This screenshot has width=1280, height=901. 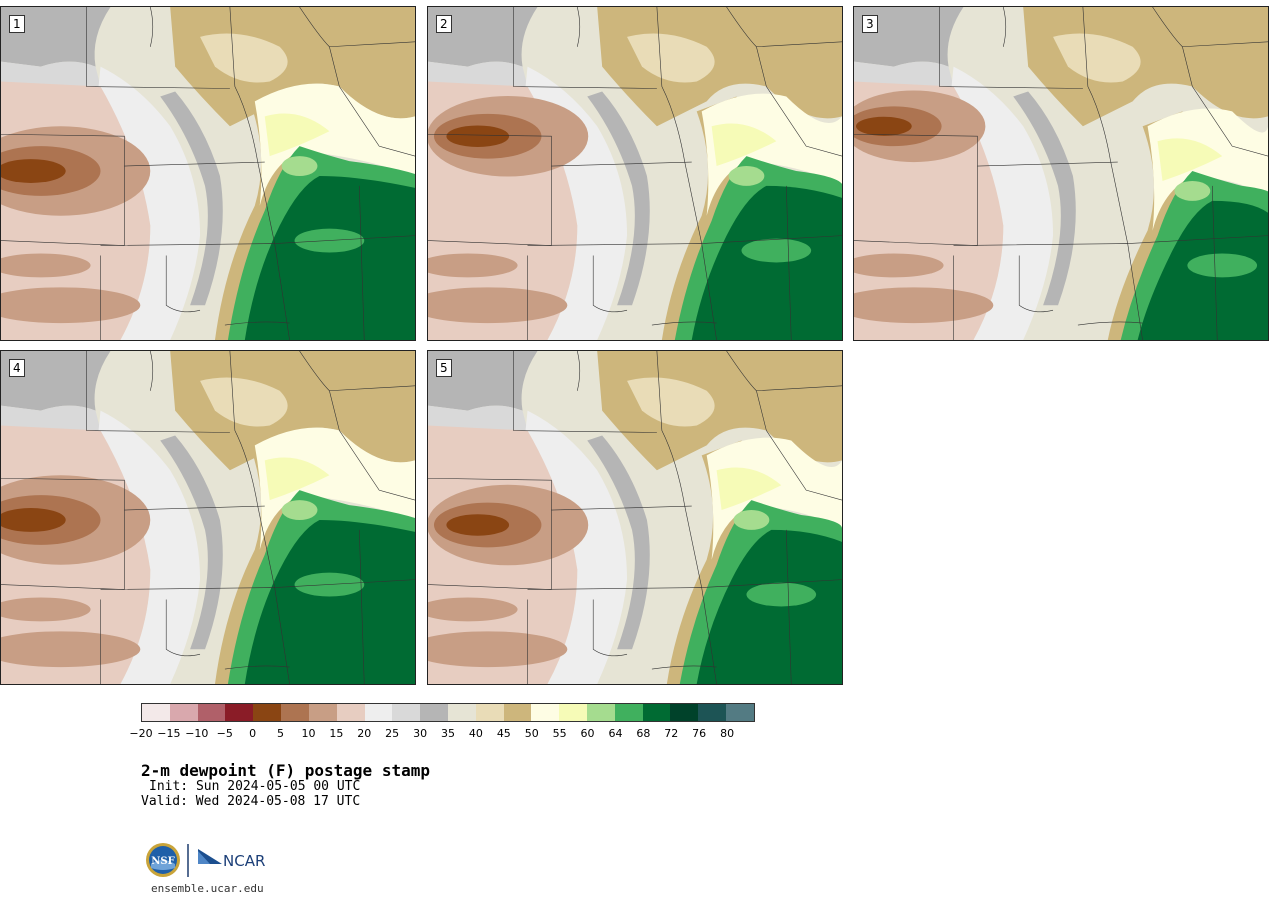 I want to click on ncar-logo-text: NCAR, so click(x=244, y=861).